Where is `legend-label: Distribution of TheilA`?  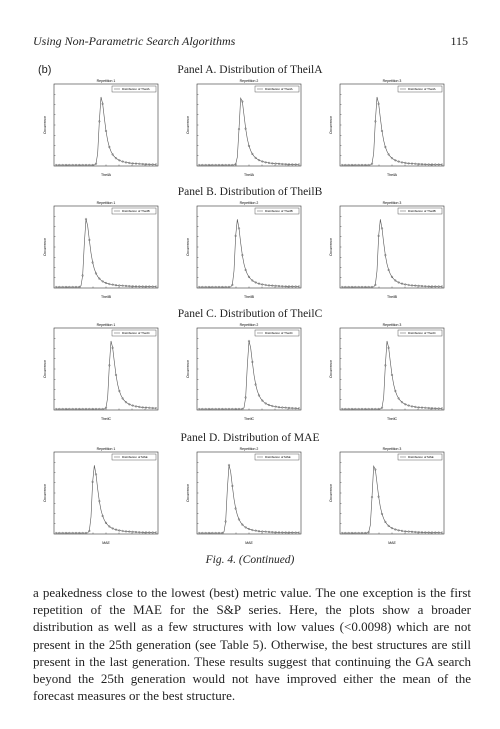 legend-label: Distribution of TheilA is located at coordinates (279, 89).